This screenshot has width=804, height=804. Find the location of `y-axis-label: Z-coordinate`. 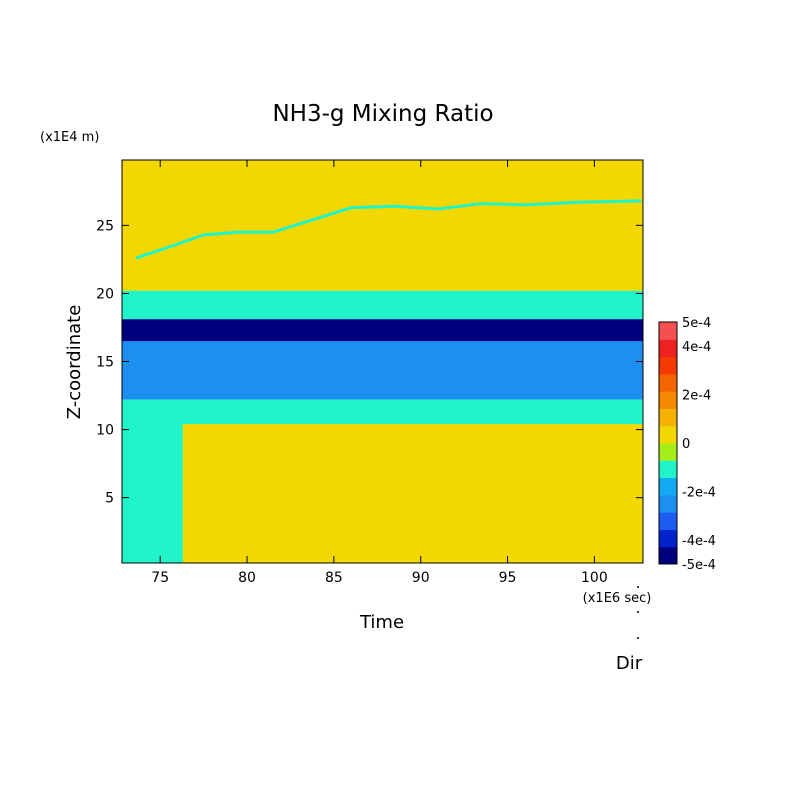

y-axis-label: Z-coordinate is located at coordinates (74, 362).